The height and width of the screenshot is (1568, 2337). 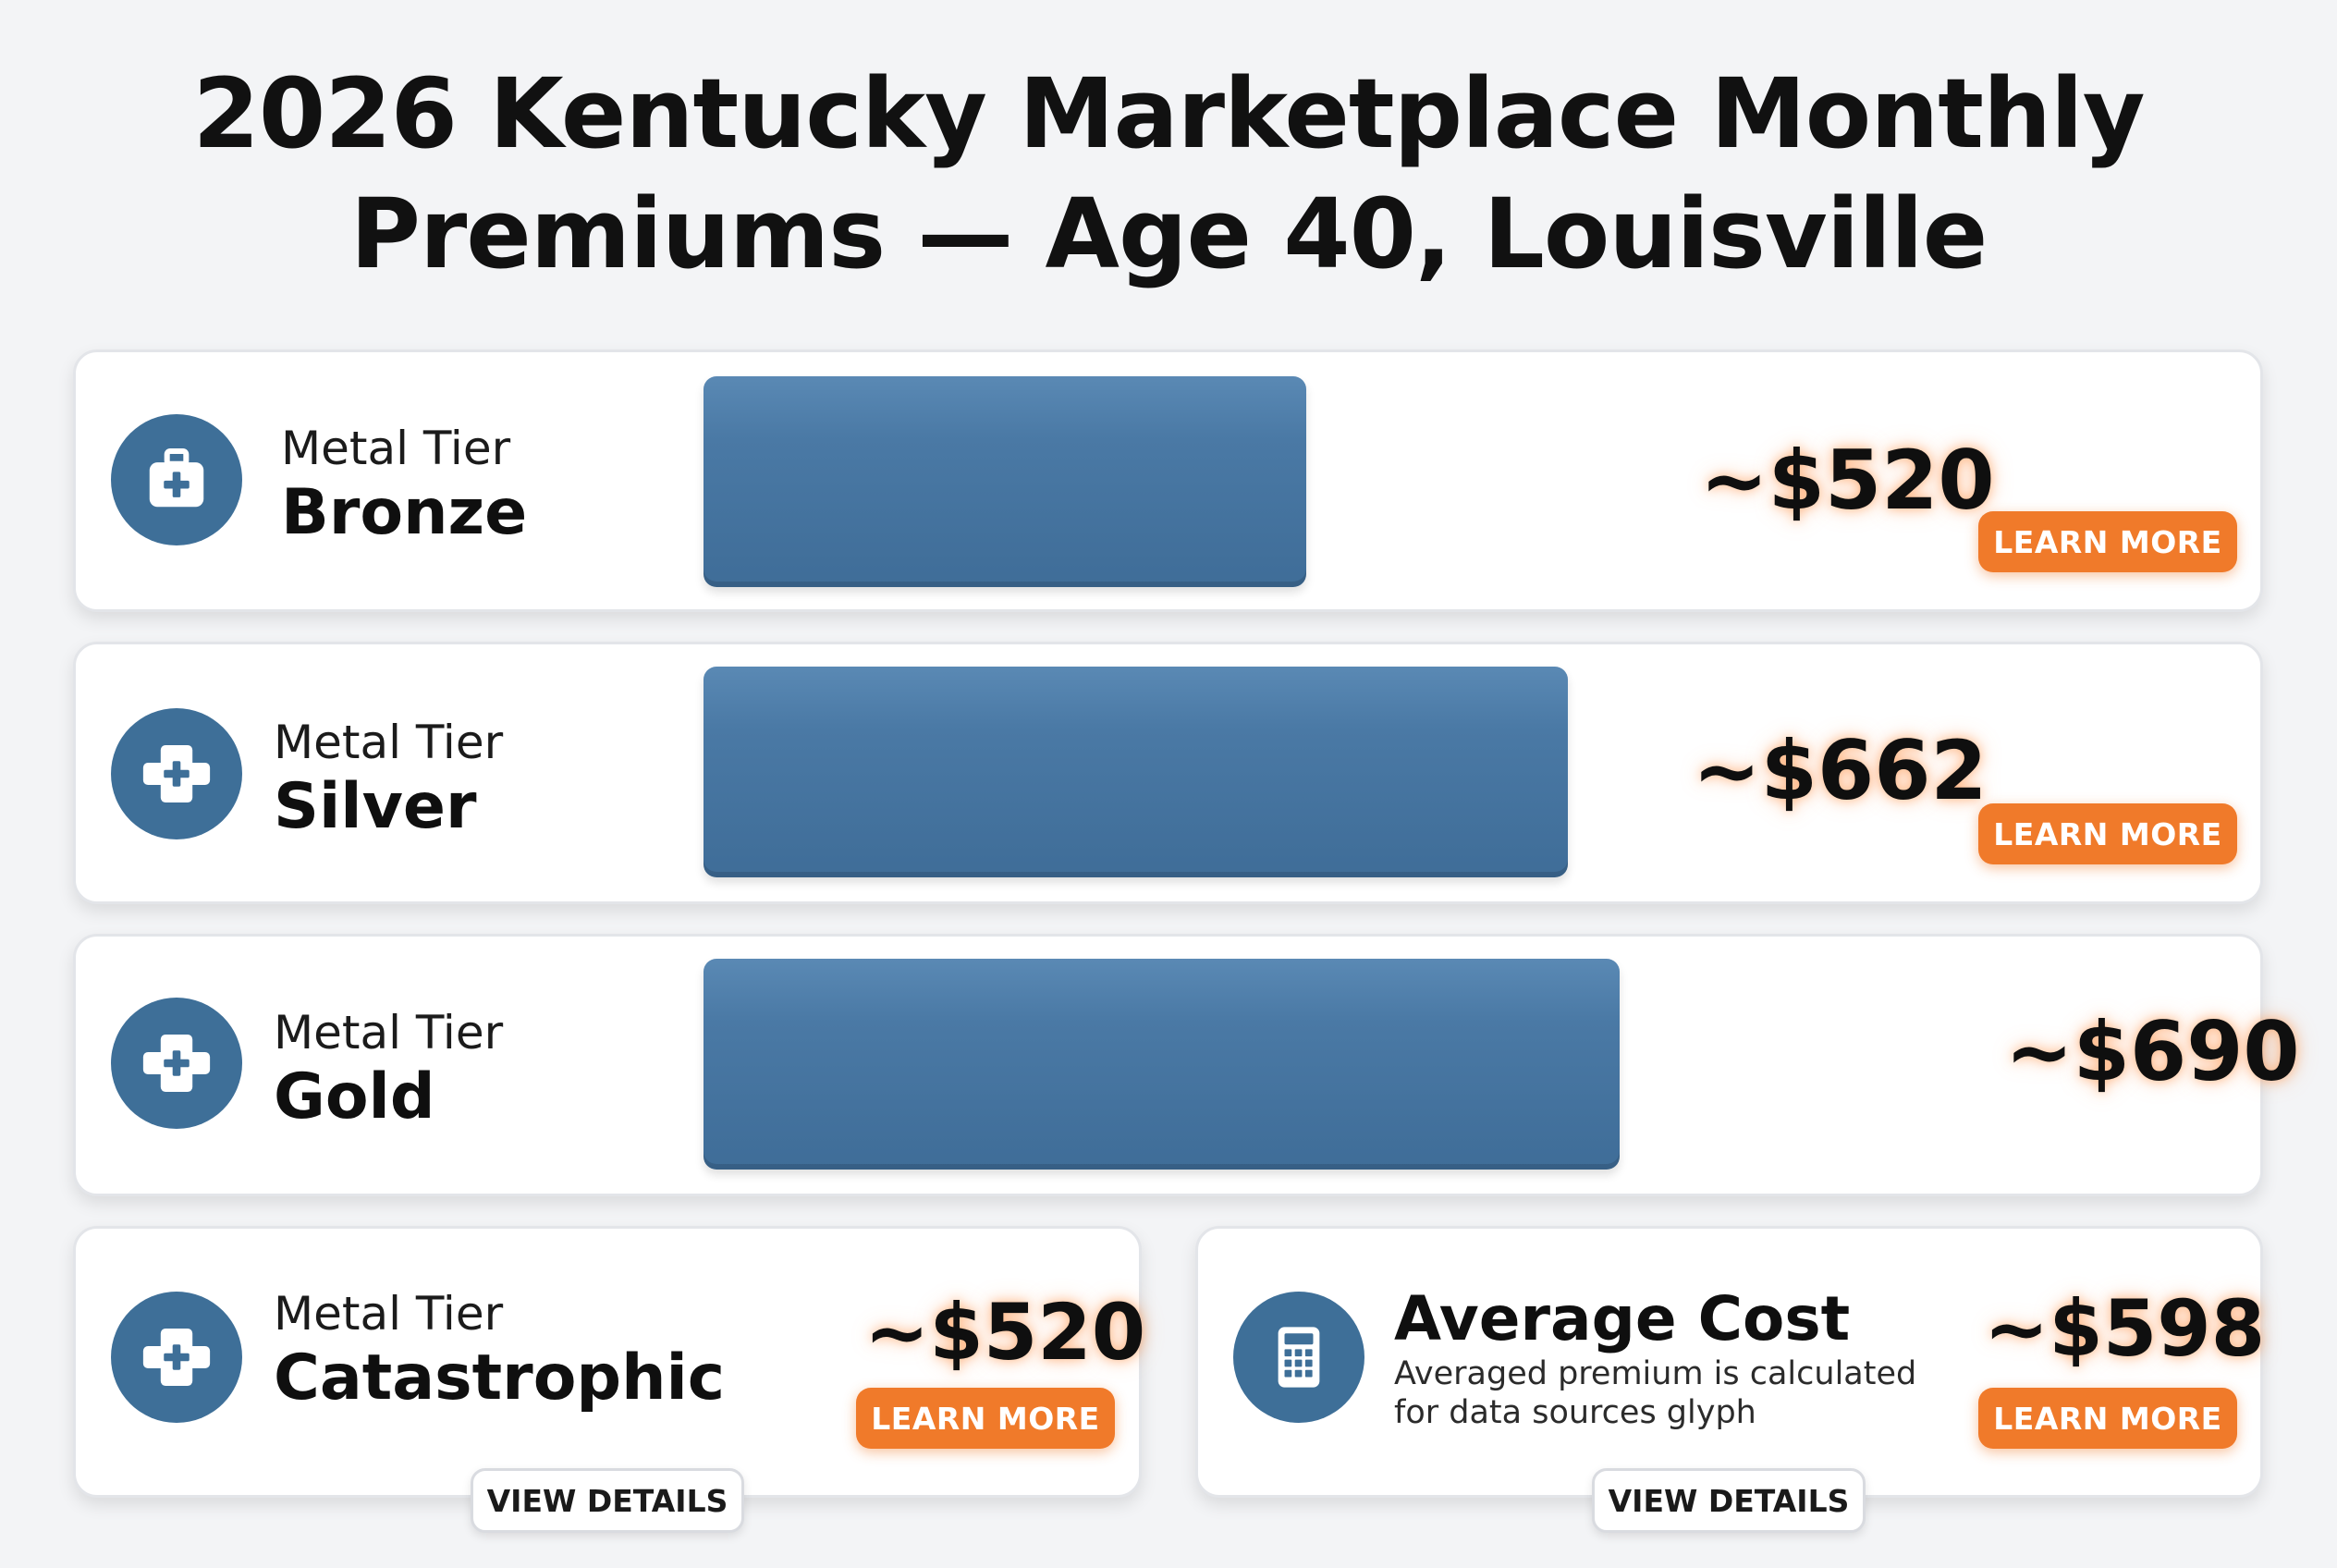 I want to click on catastrophic-card: Metal Tier Catastrophic ~$520 LEARN MORE, so click(x=609, y=1362).